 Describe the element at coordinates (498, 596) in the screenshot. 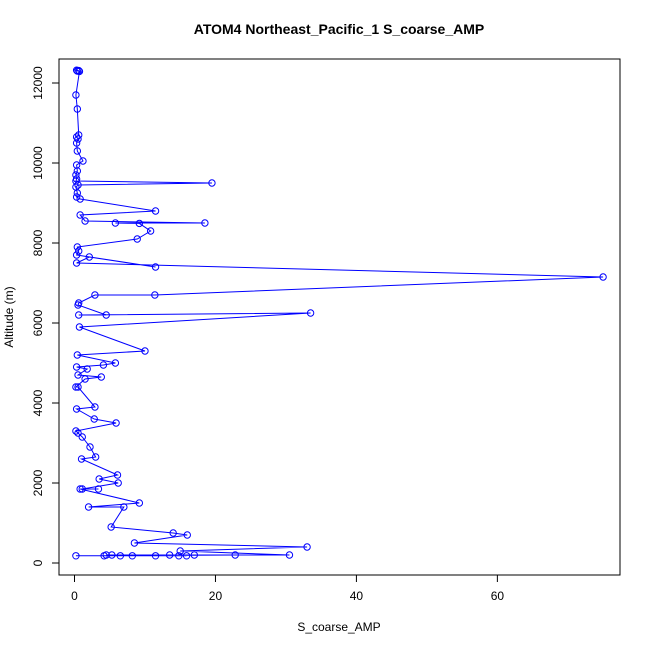

I see `x-tick-label: 60` at that location.